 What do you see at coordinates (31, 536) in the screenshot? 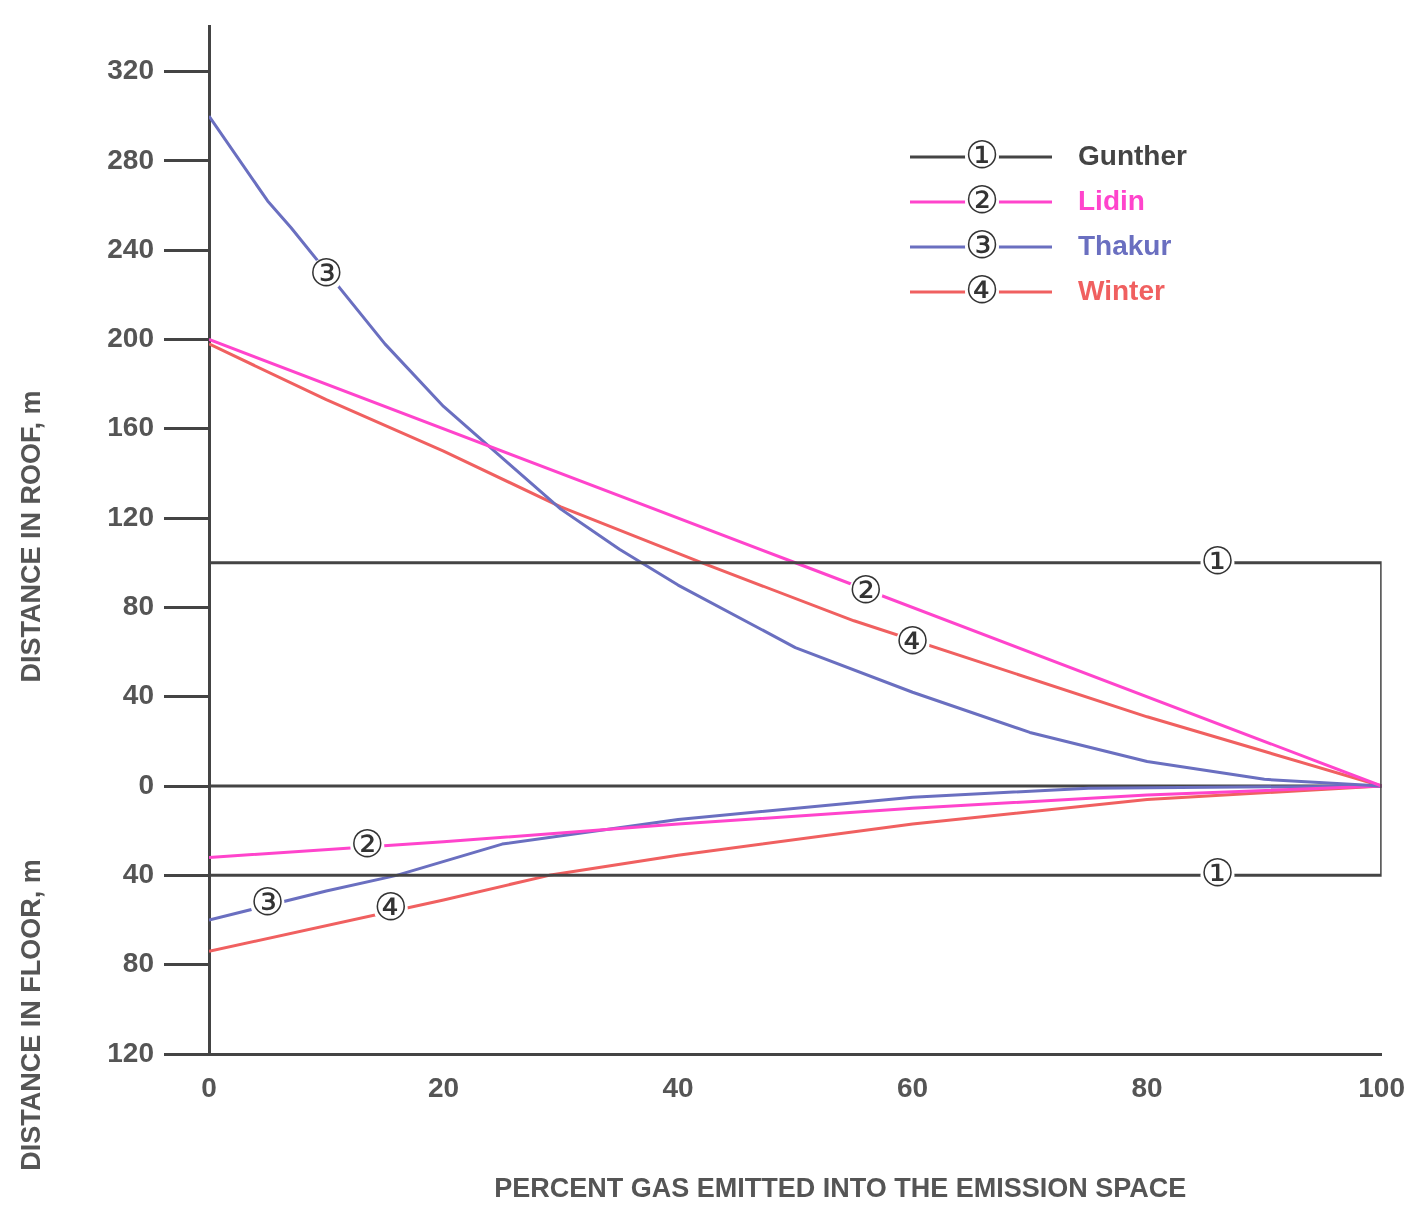
I see `y-axis-title: DISTANCE IN ROOF, m` at bounding box center [31, 536].